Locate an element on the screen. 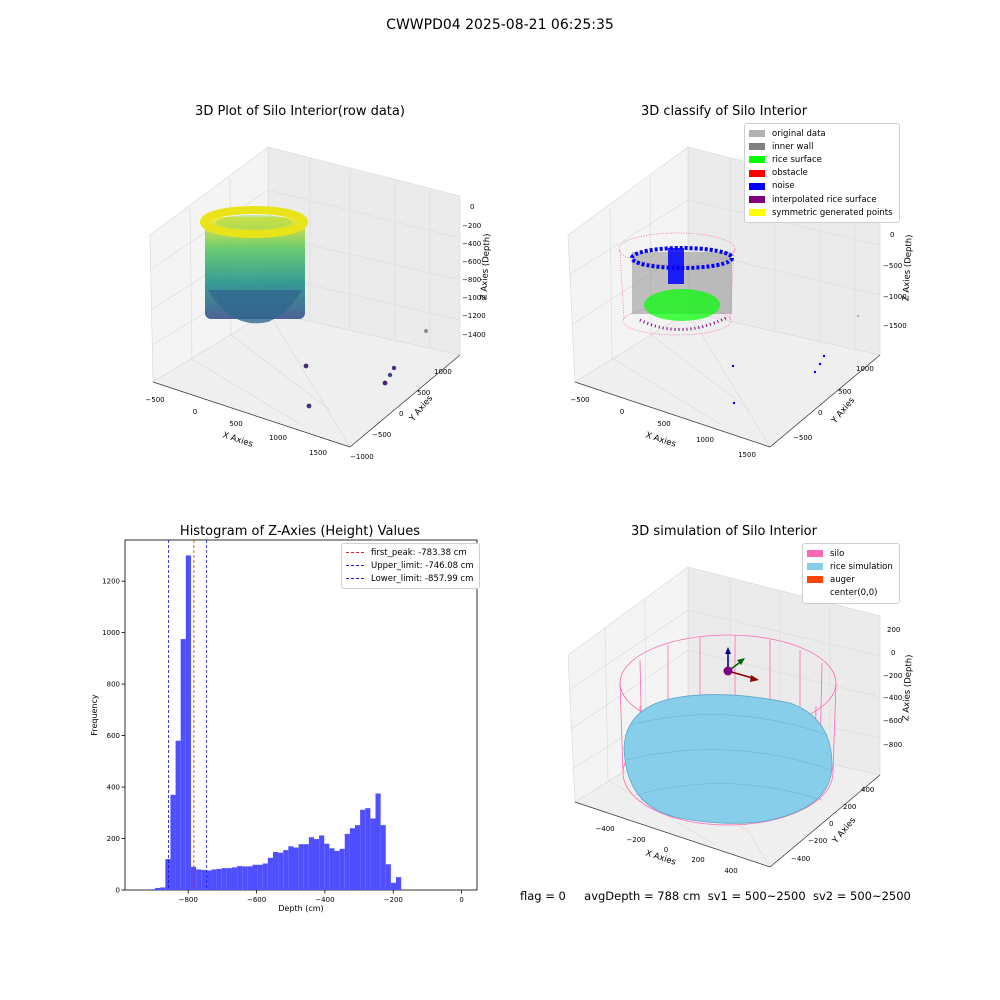 The image size is (1000, 1000). legend-item-interpolated-rice-surface: interpolated rice surface is located at coordinates (821, 199).